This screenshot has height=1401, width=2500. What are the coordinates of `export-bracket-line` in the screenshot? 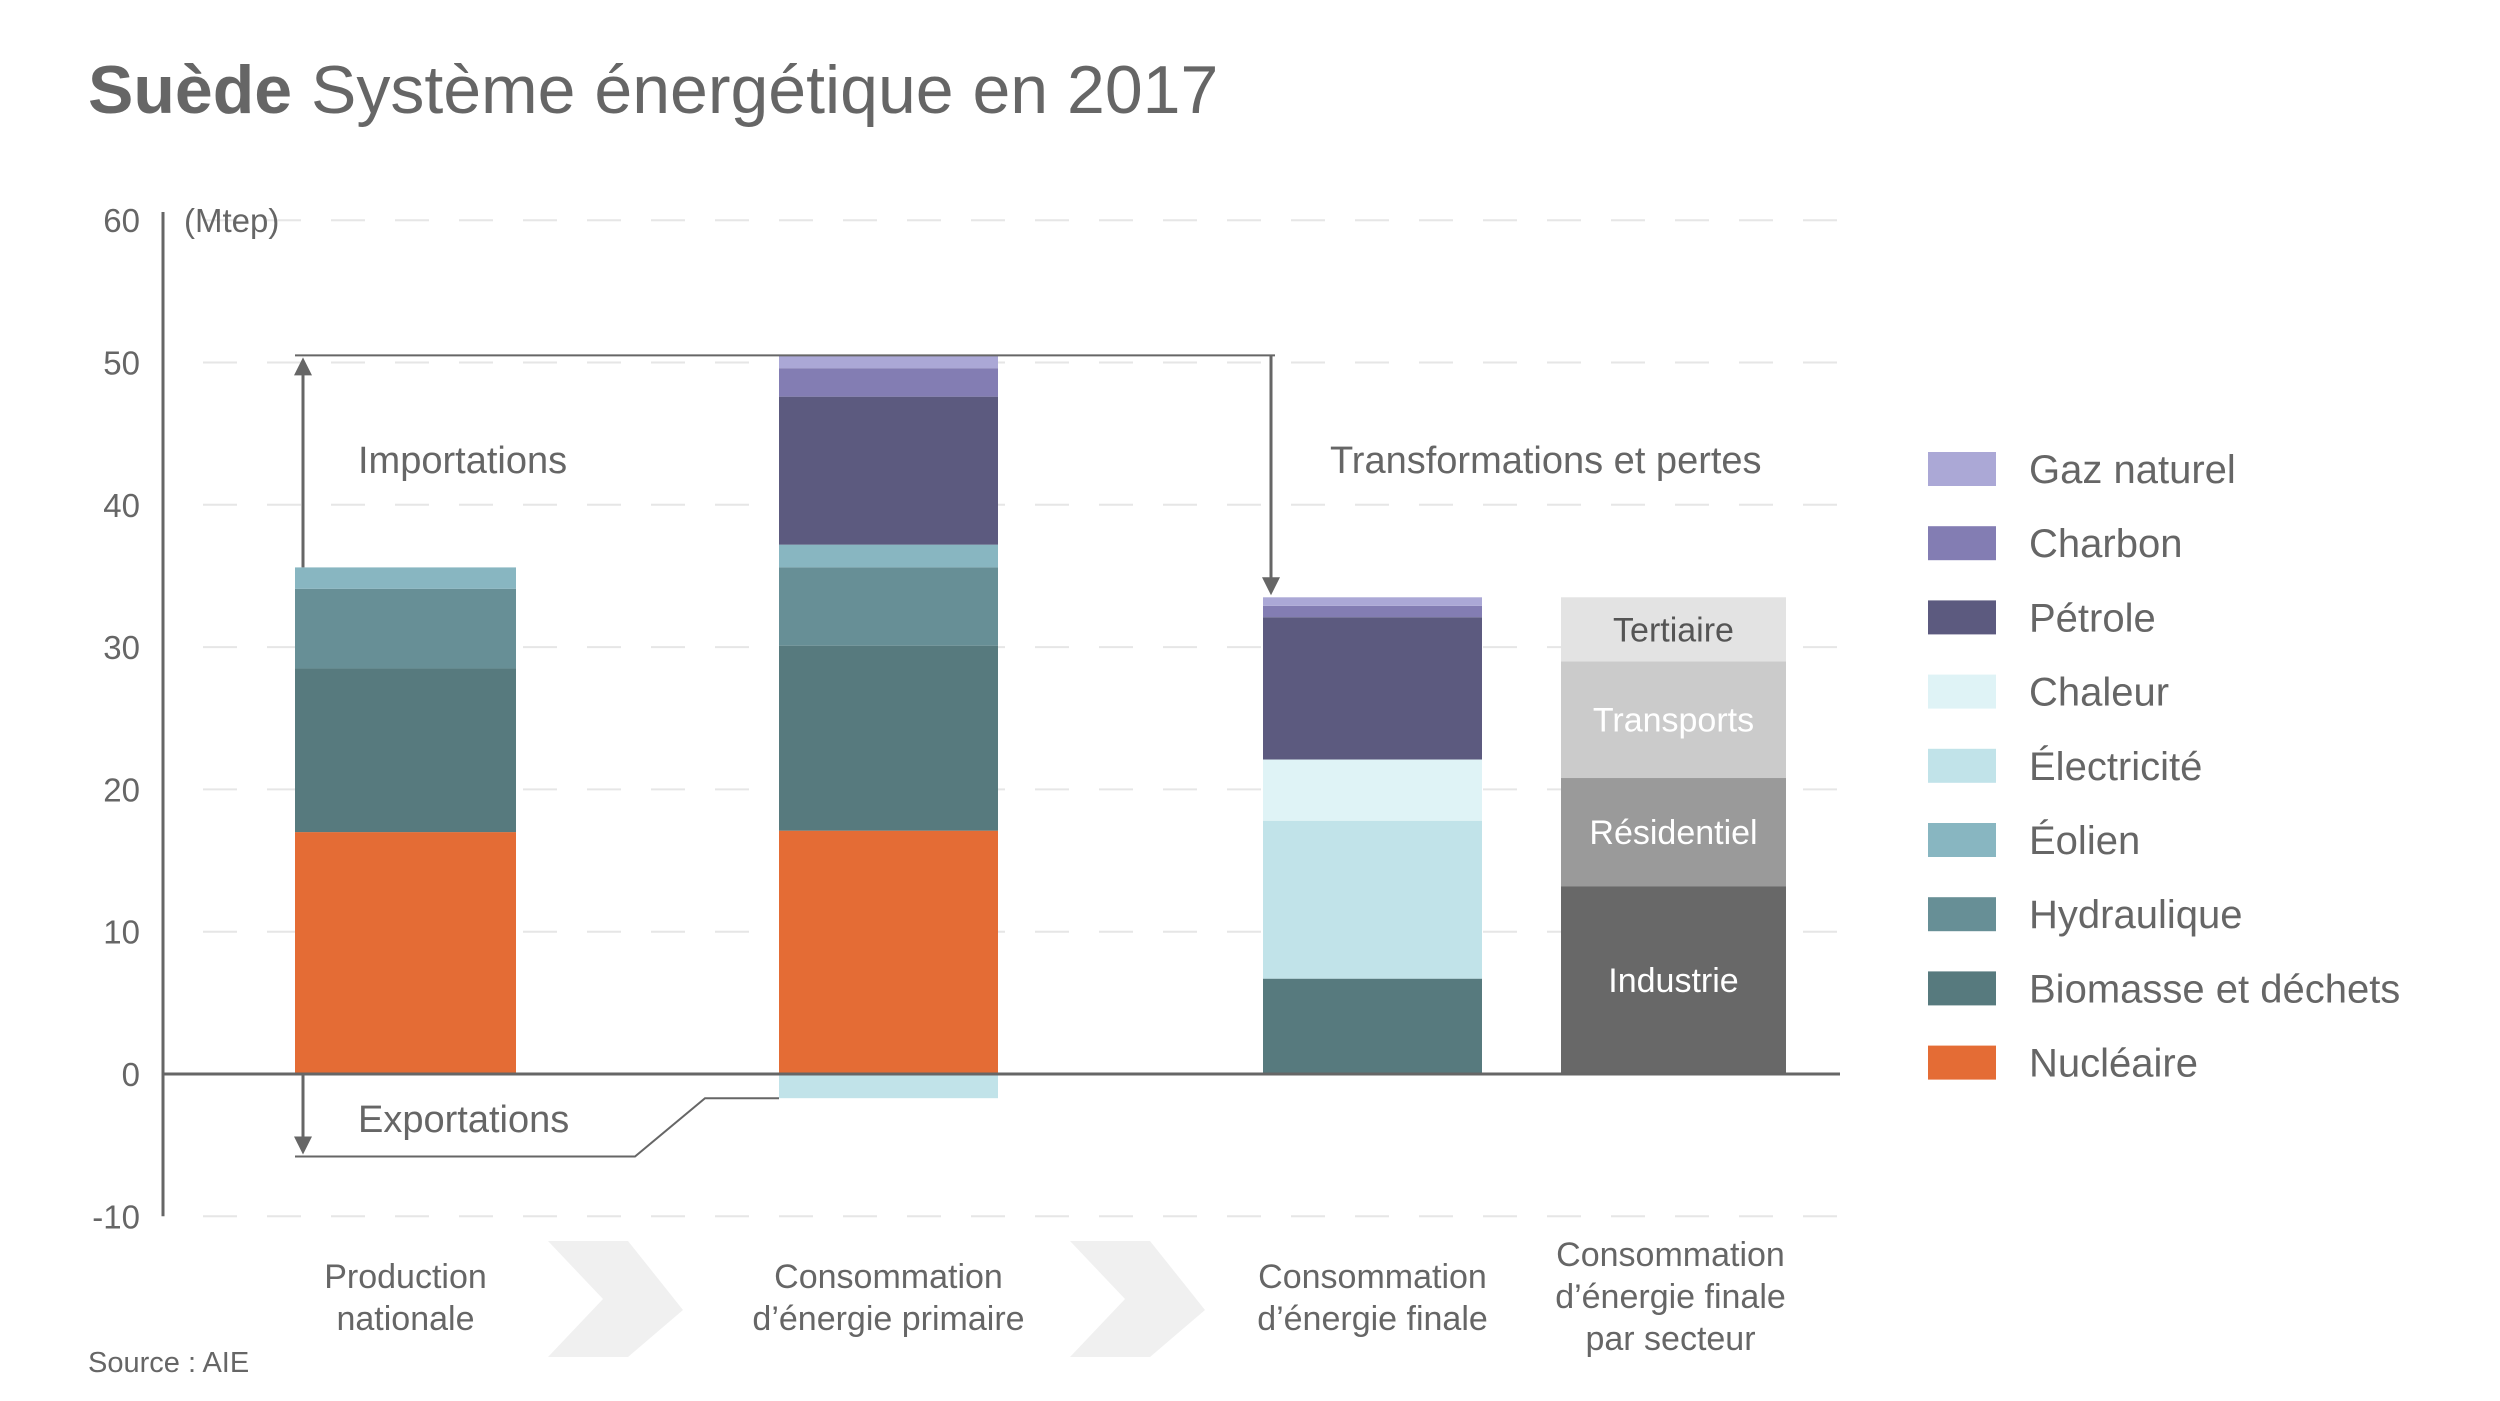 It's located at (537, 1127).